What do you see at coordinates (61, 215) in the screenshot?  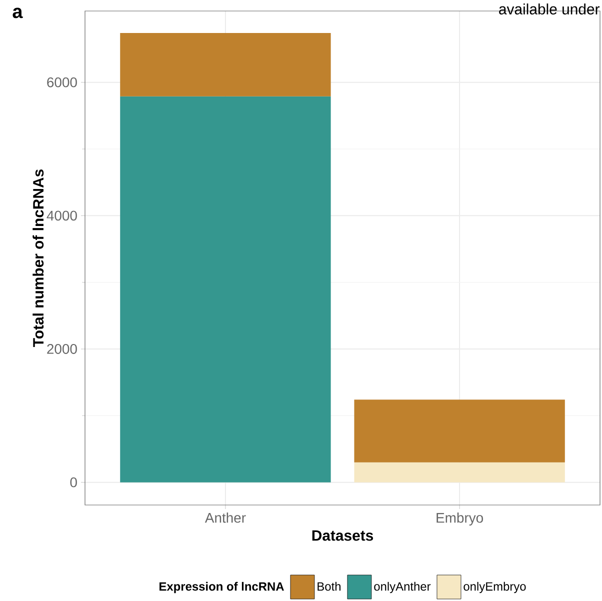 I see `y-tick-label: 4000` at bounding box center [61, 215].